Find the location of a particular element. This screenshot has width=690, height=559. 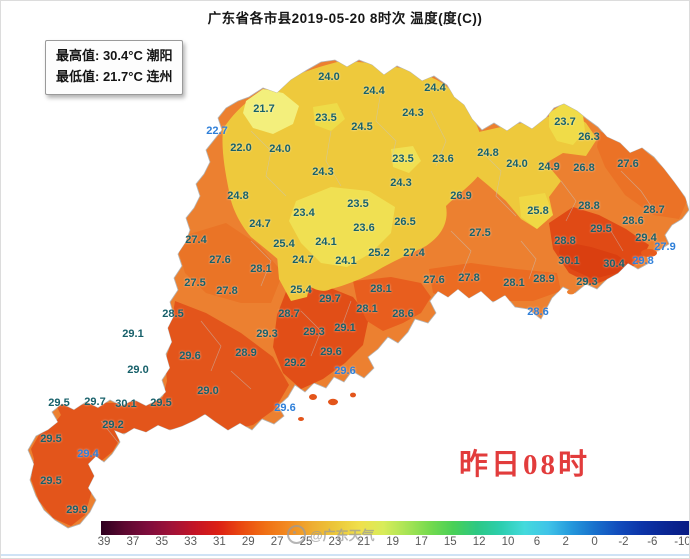

colorbar-tick: 37 is located at coordinates (133, 542).